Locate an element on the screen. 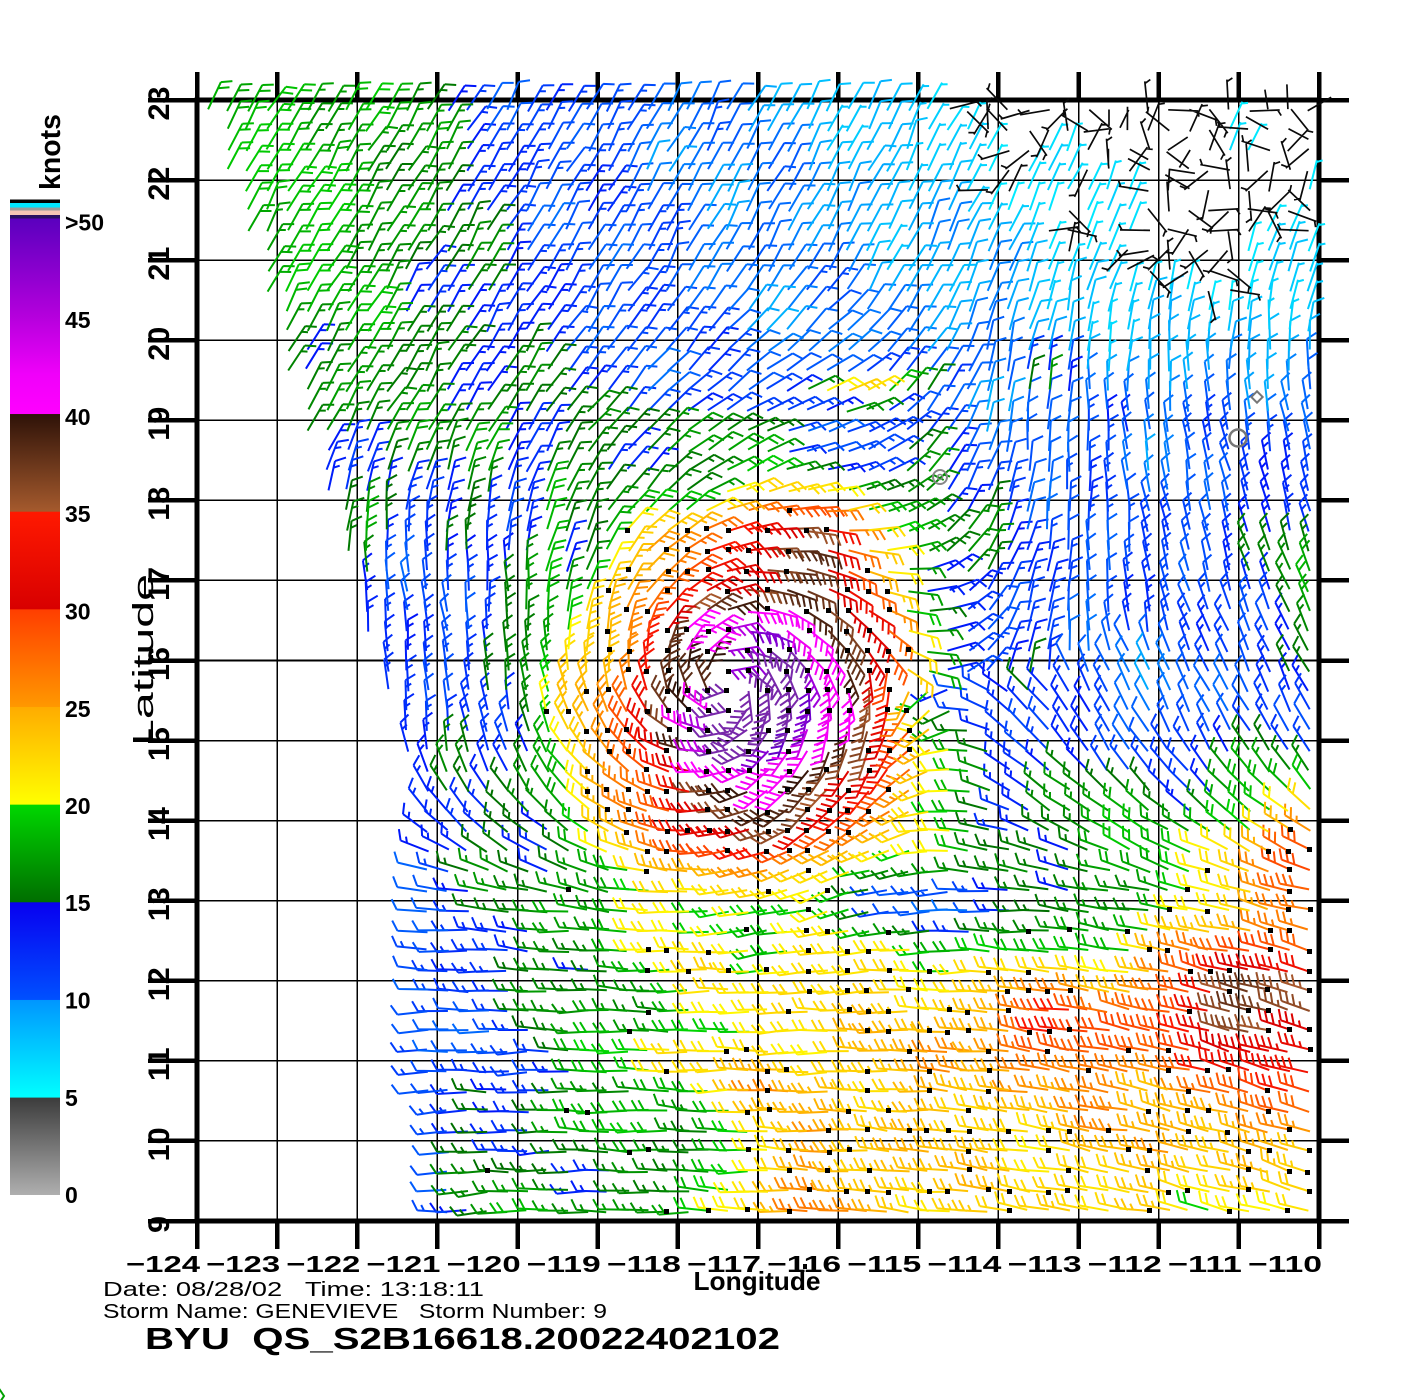 This screenshot has height=1400, width=1420. svg-text: −112 is located at coordinates (1125, 1264).